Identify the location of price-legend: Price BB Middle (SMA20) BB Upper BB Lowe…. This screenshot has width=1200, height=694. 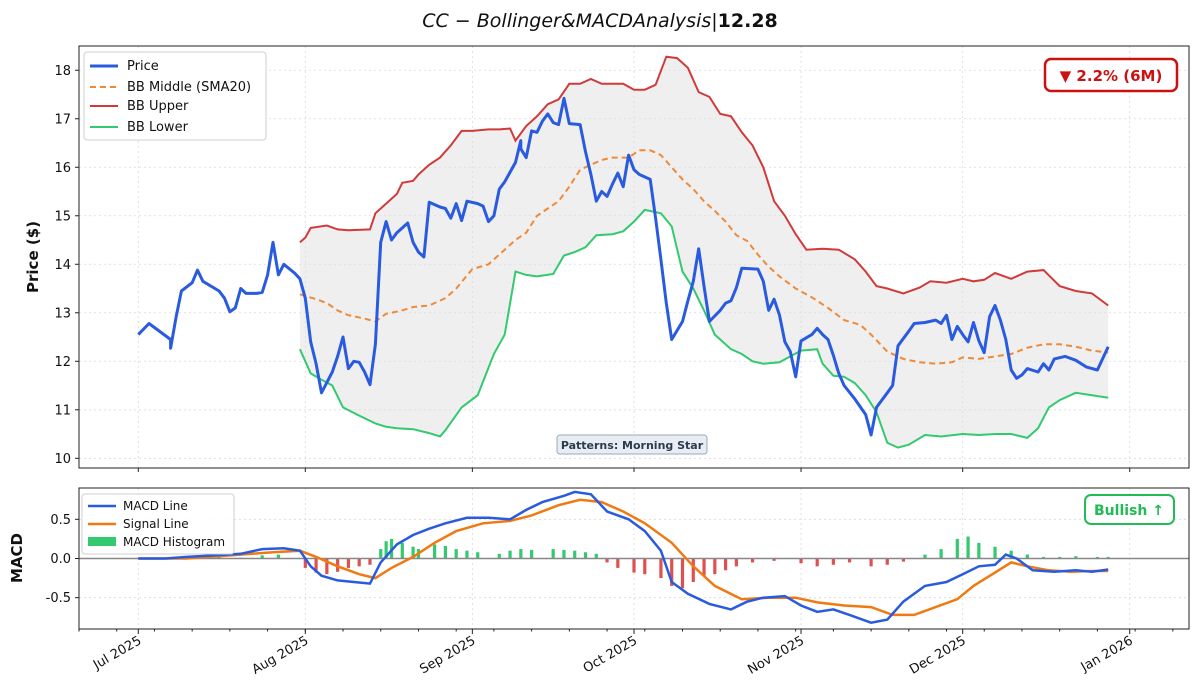
(175, 96).